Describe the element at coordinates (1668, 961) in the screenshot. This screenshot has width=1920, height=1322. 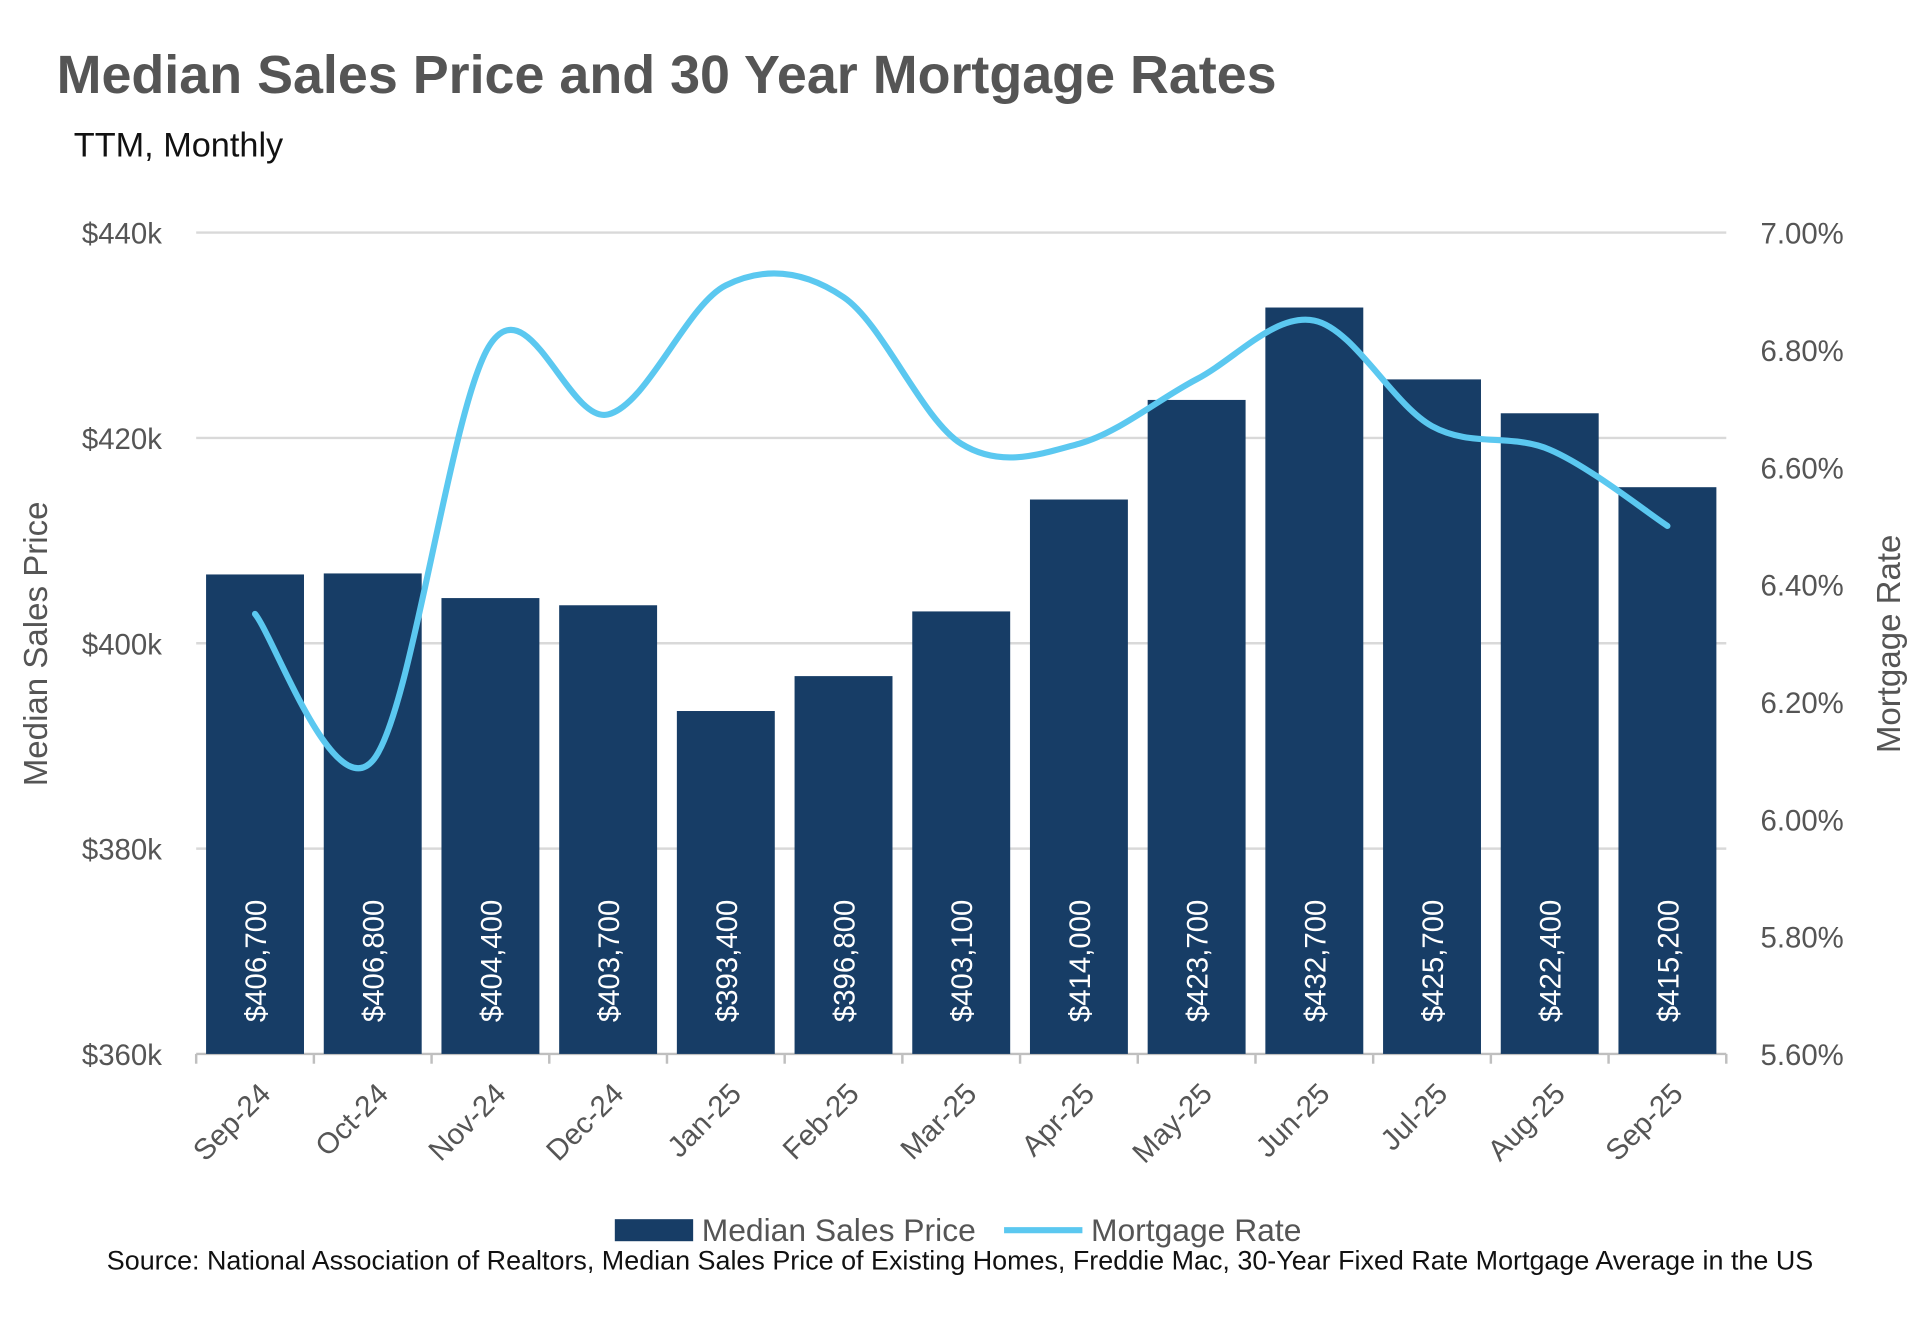
I see `bar-data-label: $415,200` at that location.